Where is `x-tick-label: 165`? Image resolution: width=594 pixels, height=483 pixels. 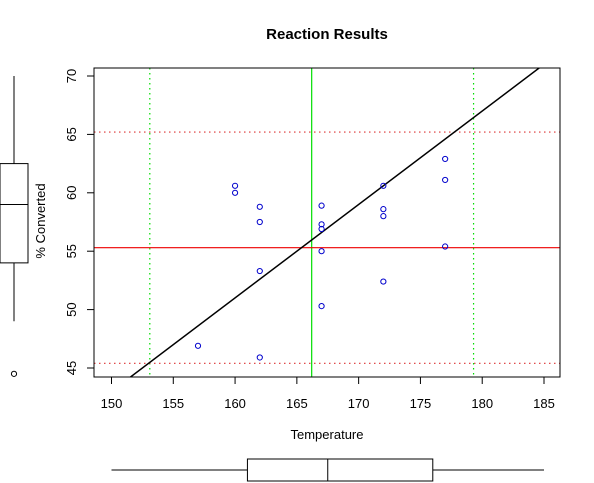
x-tick-label: 165 is located at coordinates (297, 403).